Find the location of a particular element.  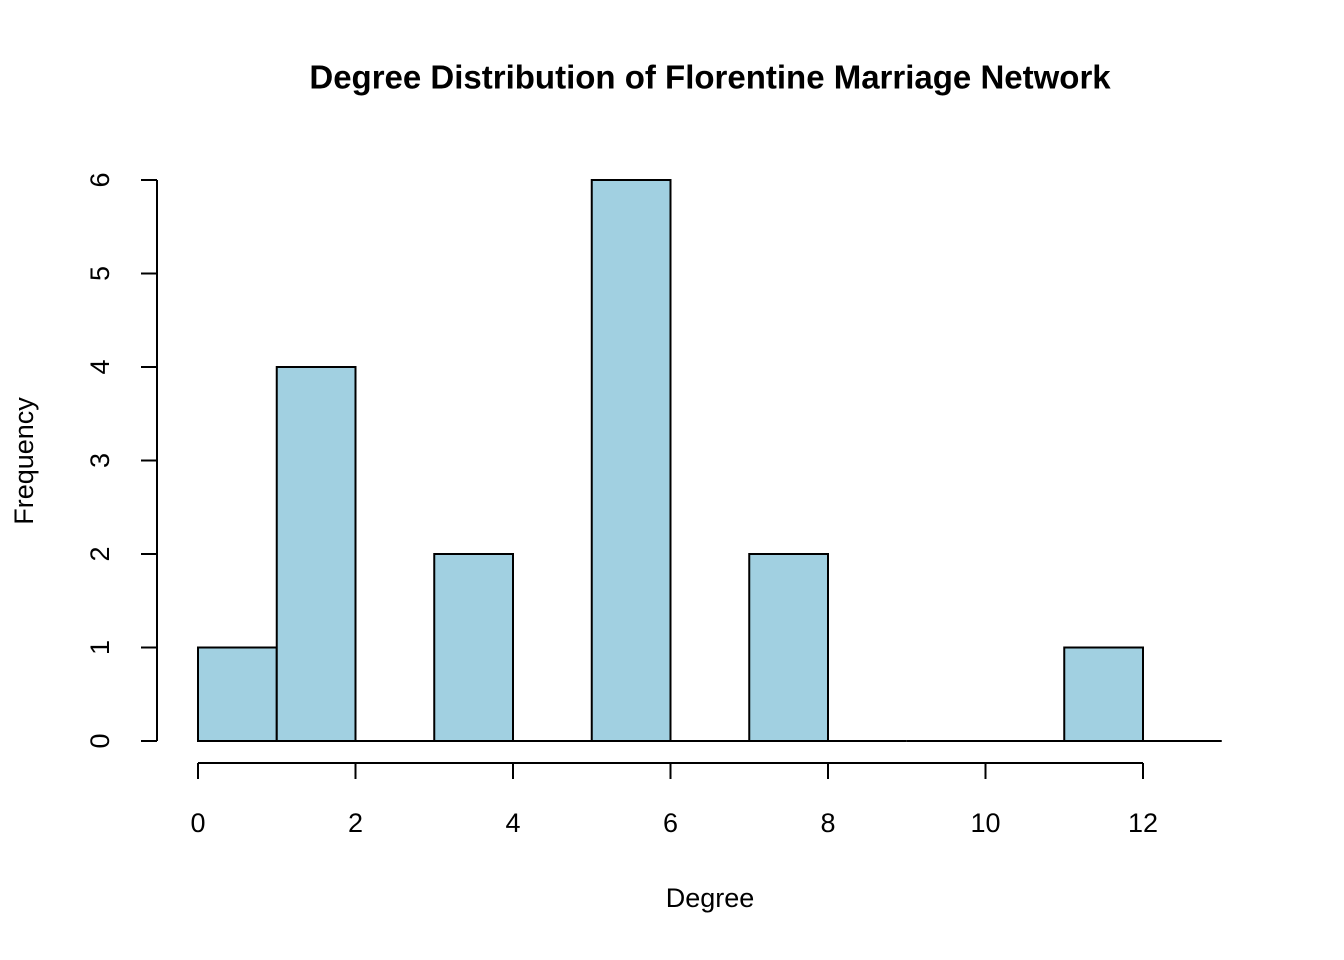

x-tick-label: 4 is located at coordinates (512, 823).